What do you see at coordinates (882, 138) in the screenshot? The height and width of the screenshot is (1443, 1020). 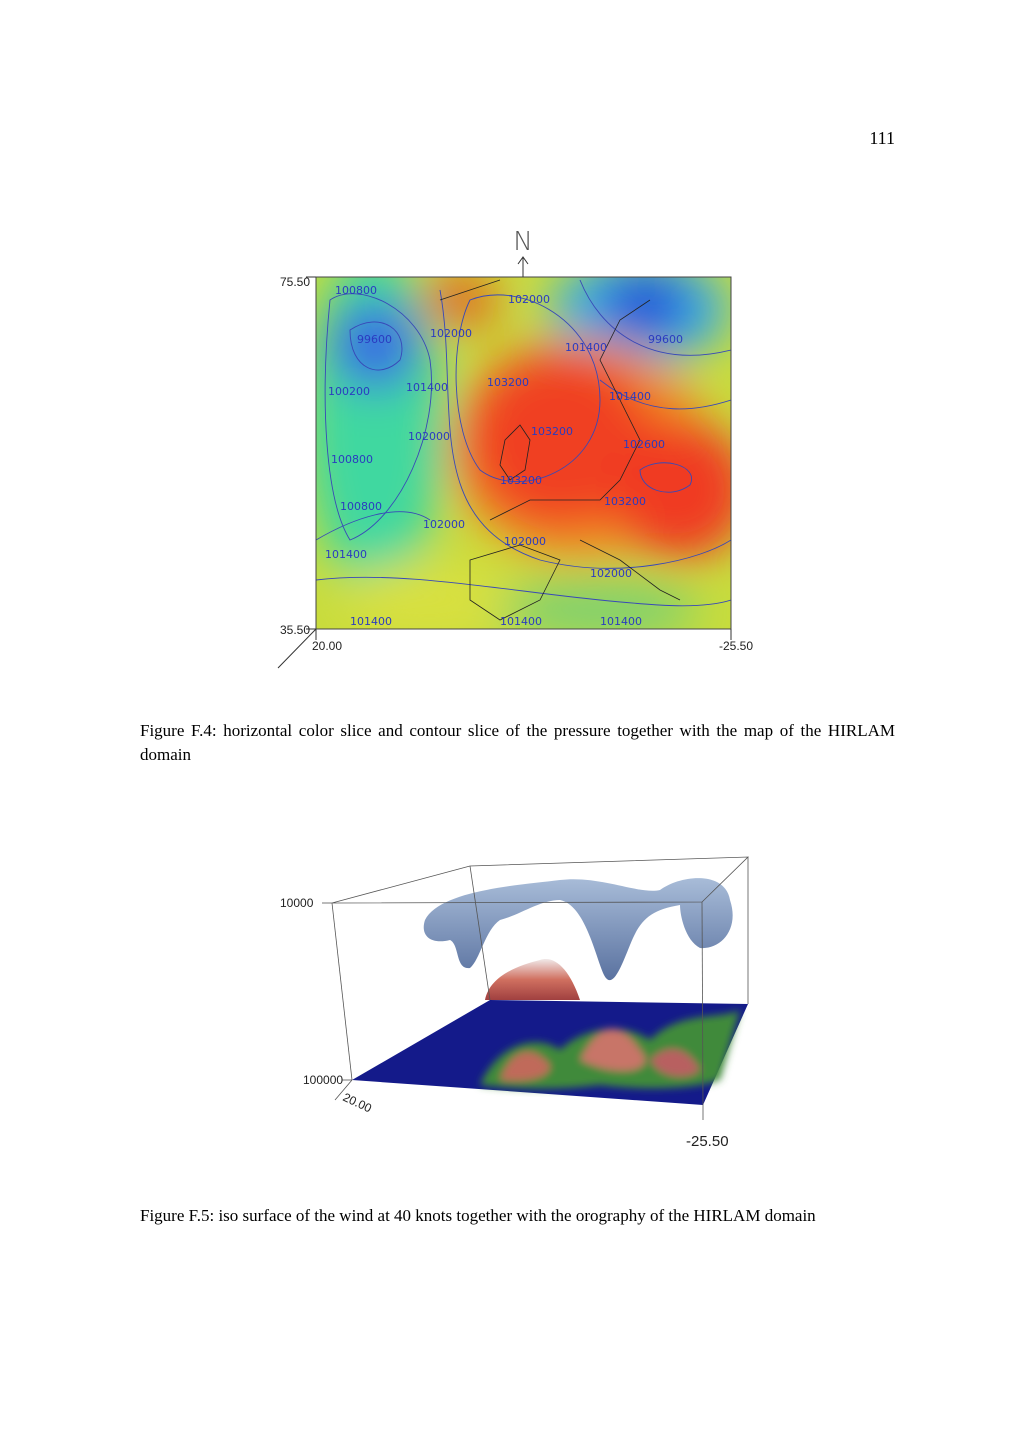 I see `page-number: 111` at bounding box center [882, 138].